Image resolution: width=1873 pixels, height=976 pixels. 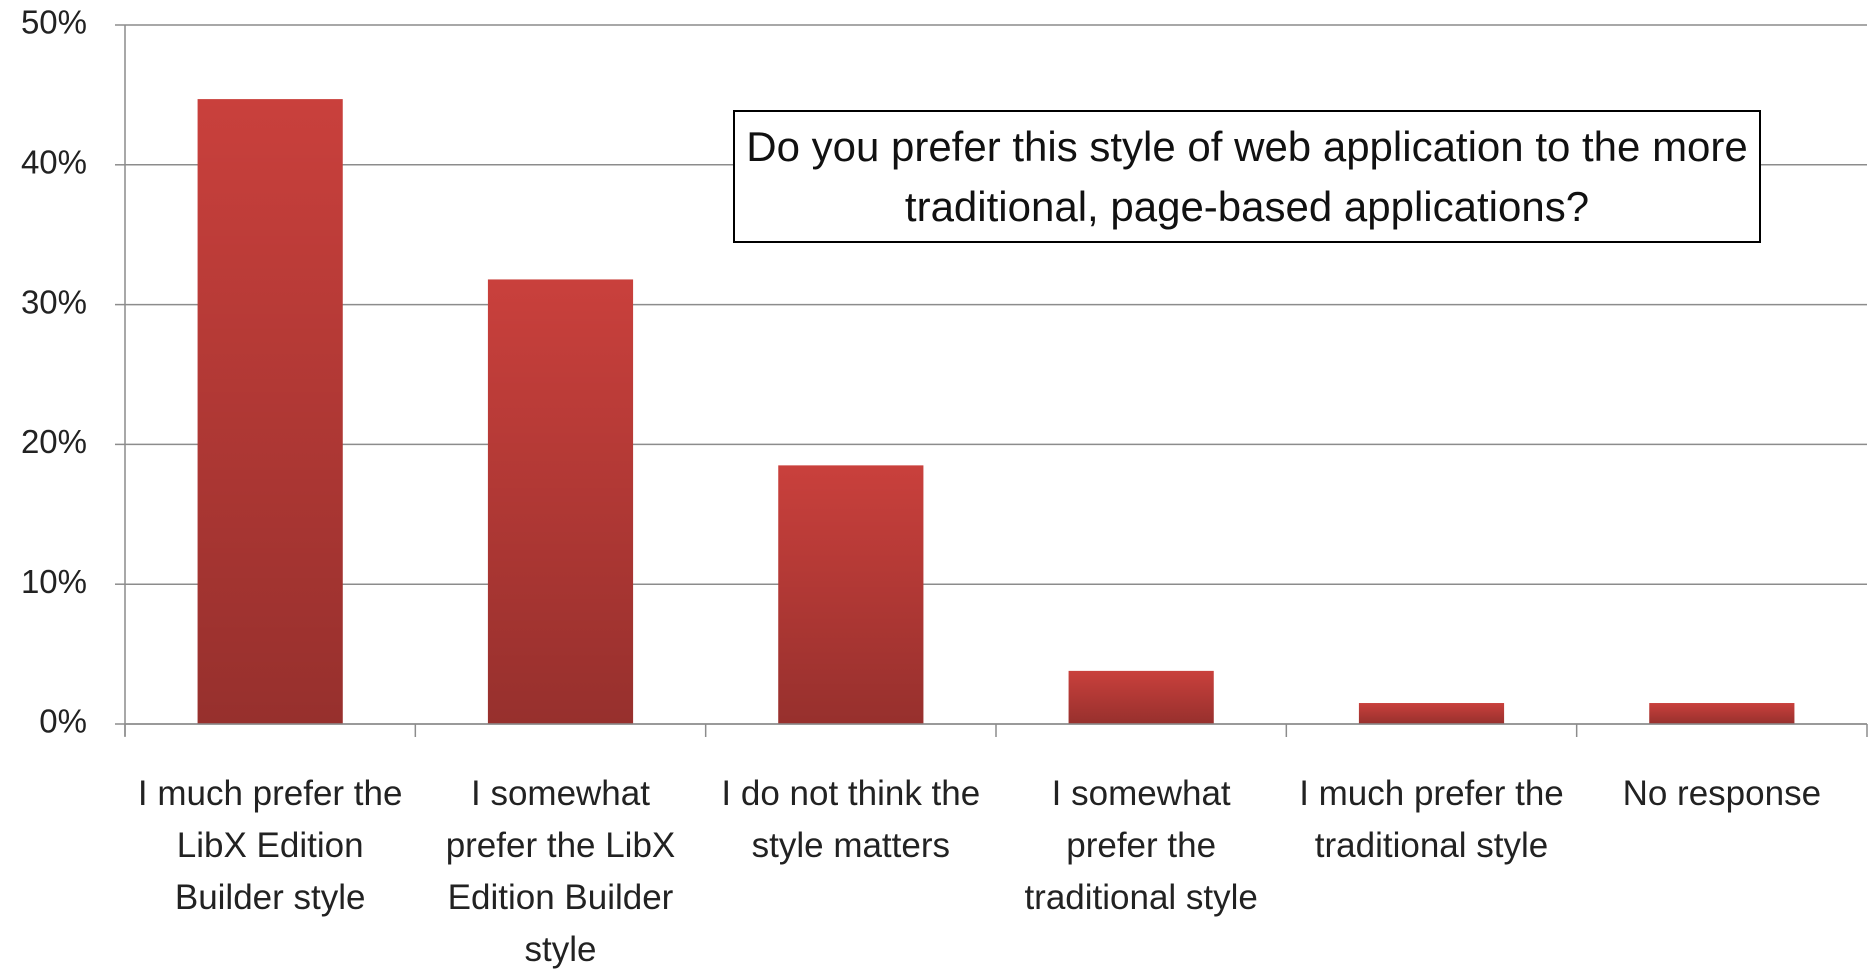 I want to click on y-tick-label: 50%, so click(x=54, y=22).